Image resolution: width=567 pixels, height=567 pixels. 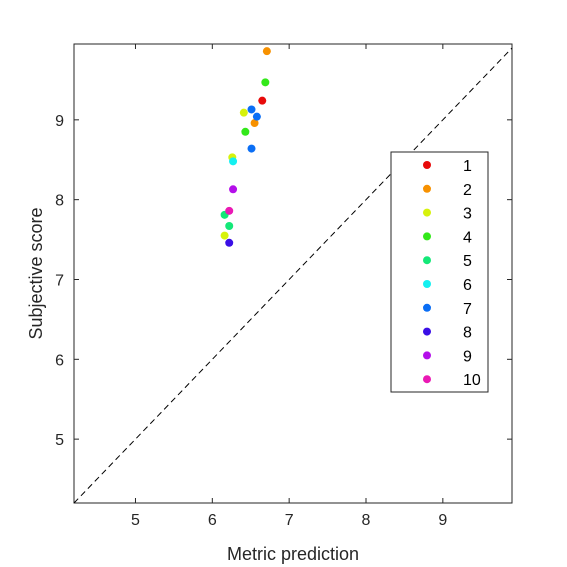 What do you see at coordinates (59, 280) in the screenshot?
I see `y-tick-label: 7` at bounding box center [59, 280].